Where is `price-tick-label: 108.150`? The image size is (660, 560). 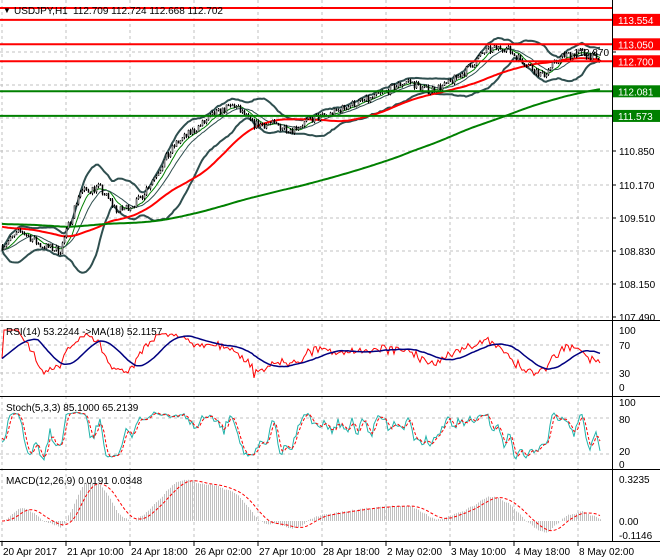 price-tick-label: 108.150 is located at coordinates (637, 285).